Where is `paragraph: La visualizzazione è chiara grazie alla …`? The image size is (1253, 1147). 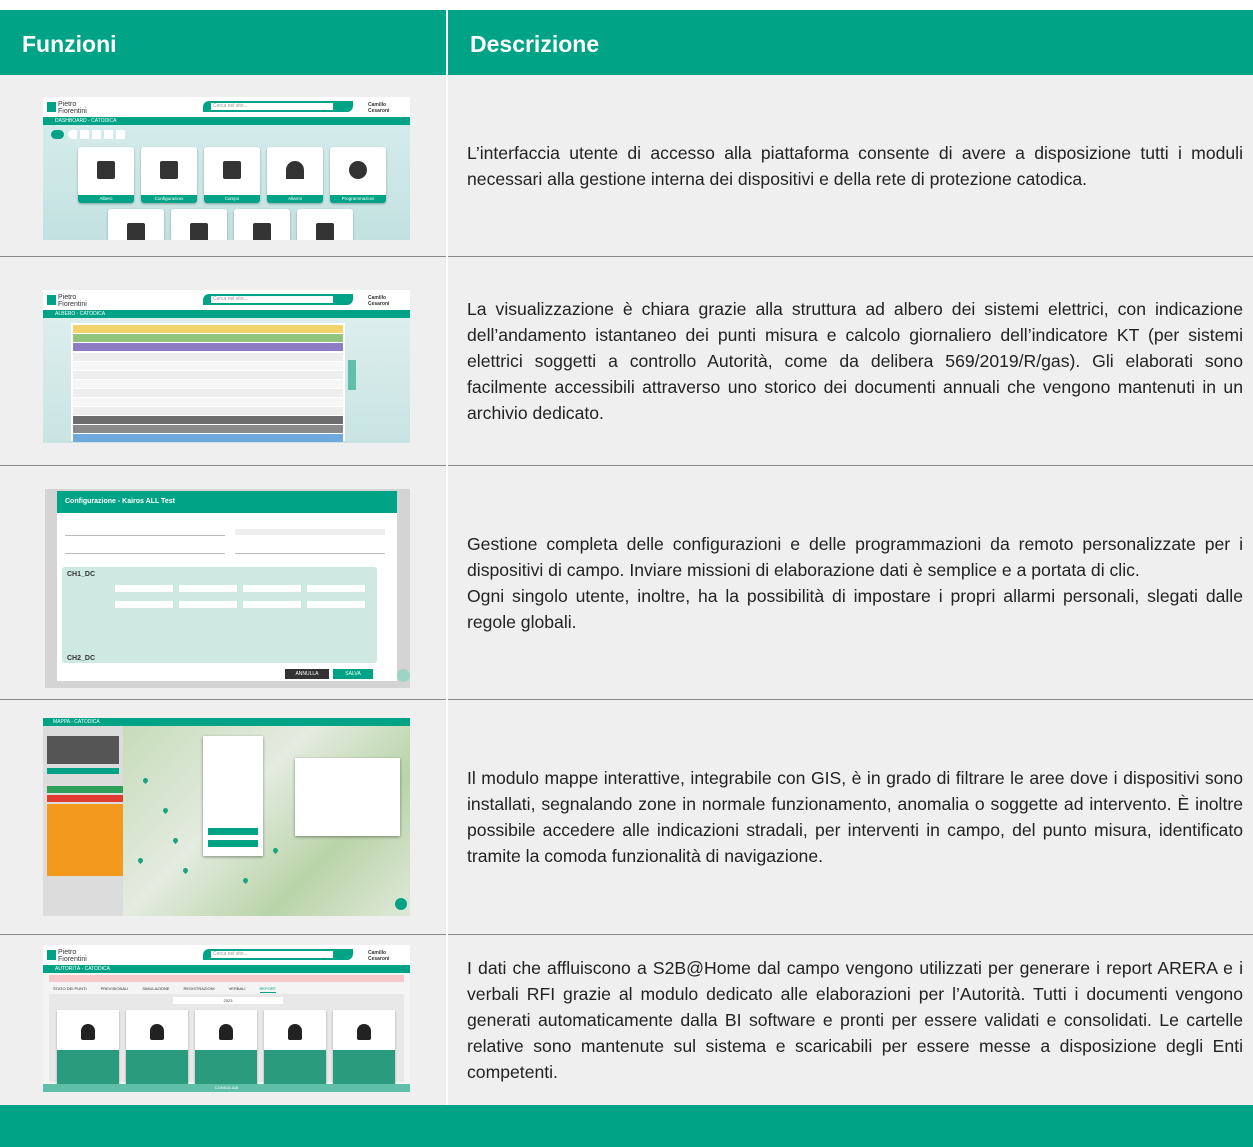 paragraph: La visualizzazione è chiara grazie alla … is located at coordinates (855, 361).